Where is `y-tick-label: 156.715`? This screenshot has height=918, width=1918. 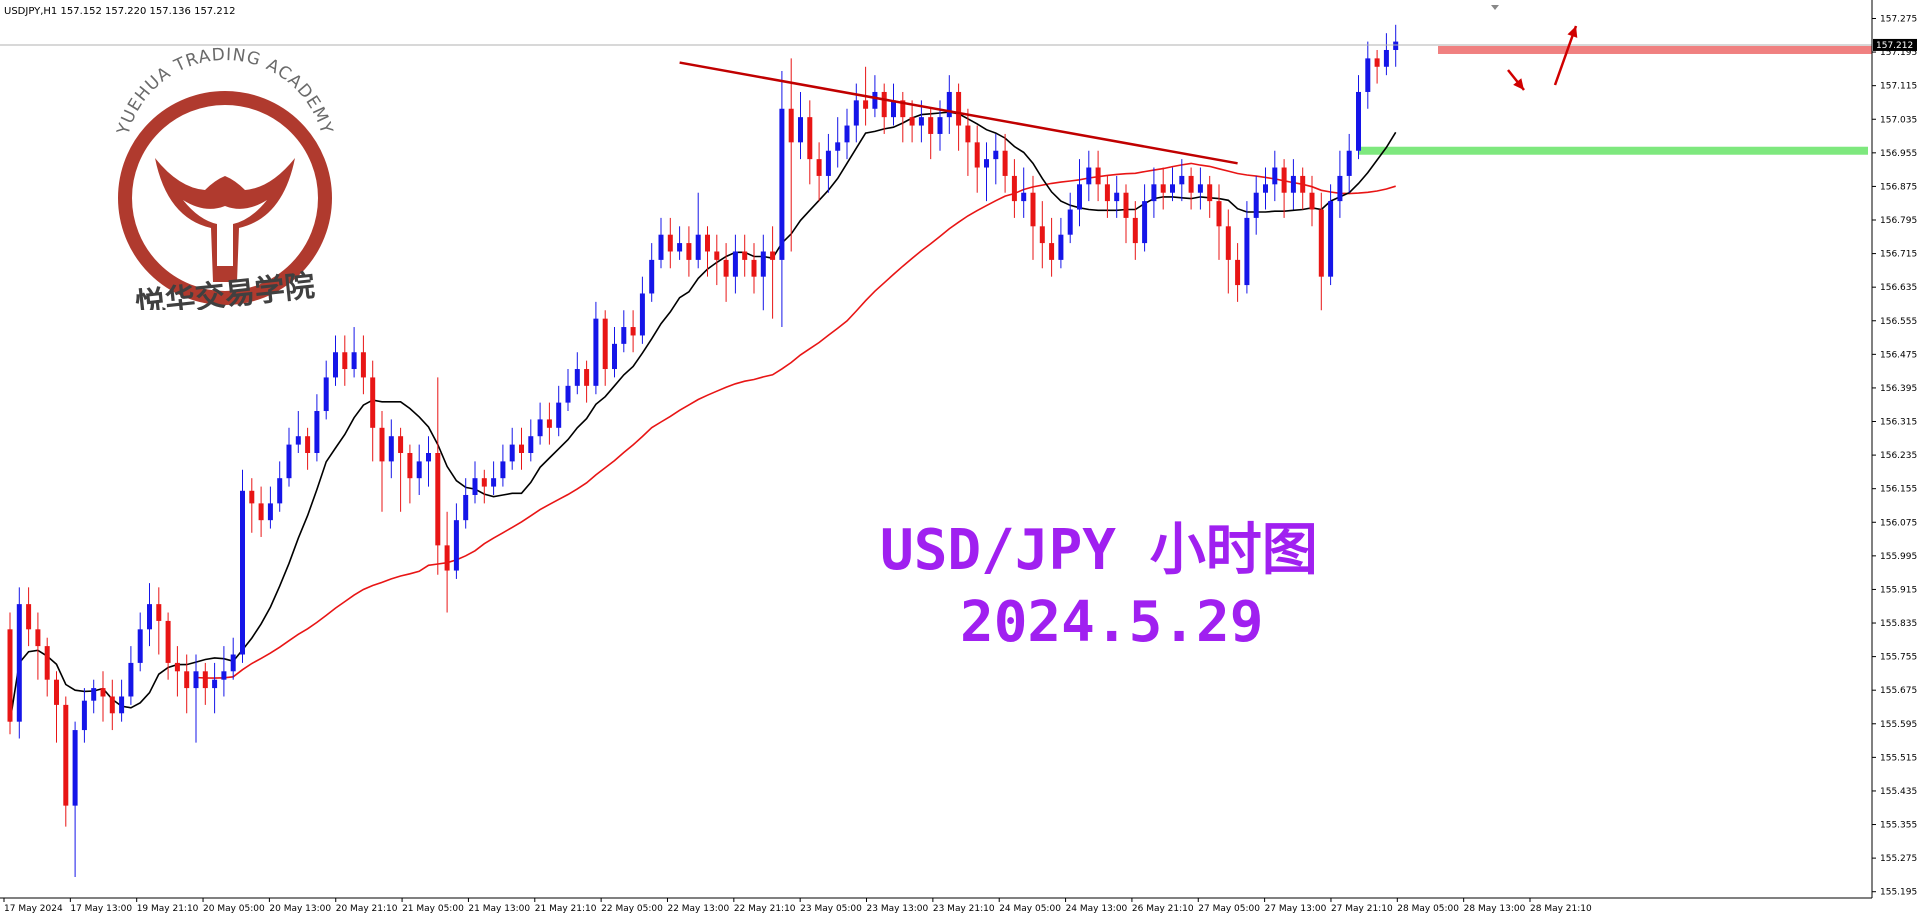 y-tick-label: 156.715 is located at coordinates (1898, 255).